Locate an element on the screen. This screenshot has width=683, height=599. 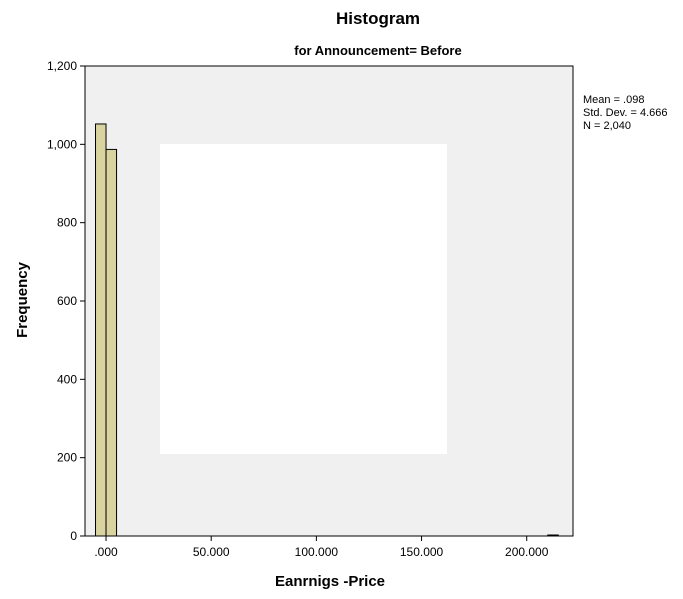
y-tick-label: 1,000 is located at coordinates (62, 144).